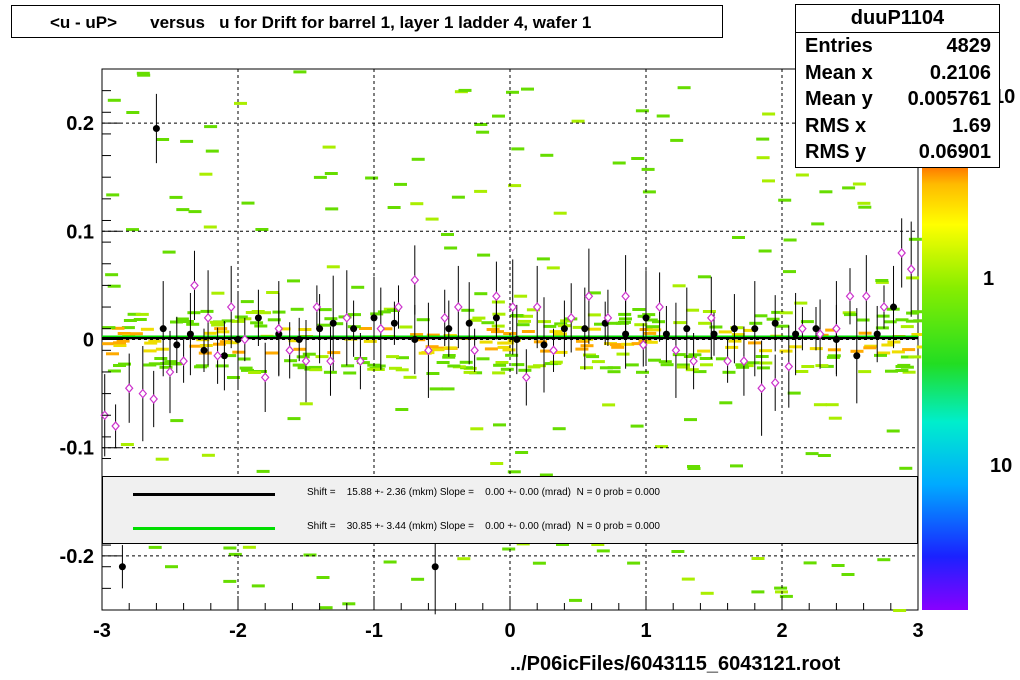 The image size is (1020, 680). I want to click on stats-row-mean-y: Mean y 0.005761, so click(897, 99).